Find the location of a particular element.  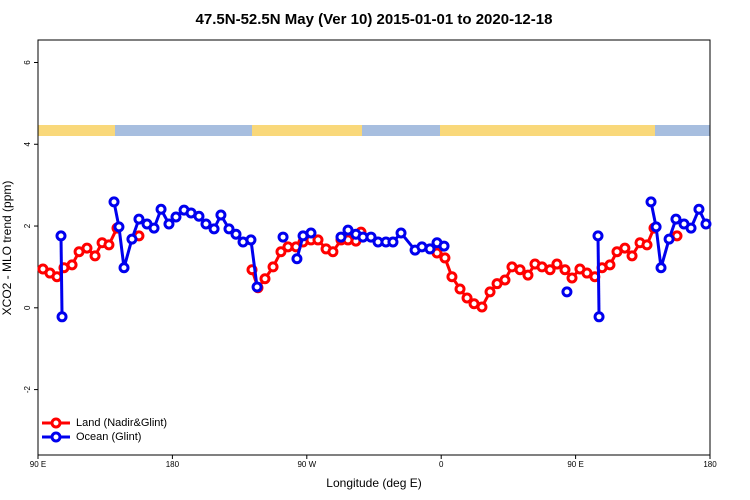

y-tick-label: 0 is located at coordinates (27, 307).